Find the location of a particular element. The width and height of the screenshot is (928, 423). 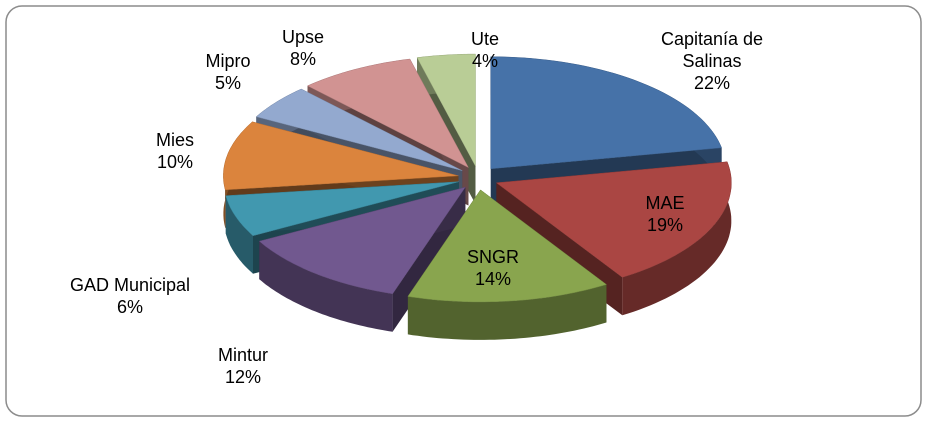

label-value: 12% is located at coordinates (243, 377).